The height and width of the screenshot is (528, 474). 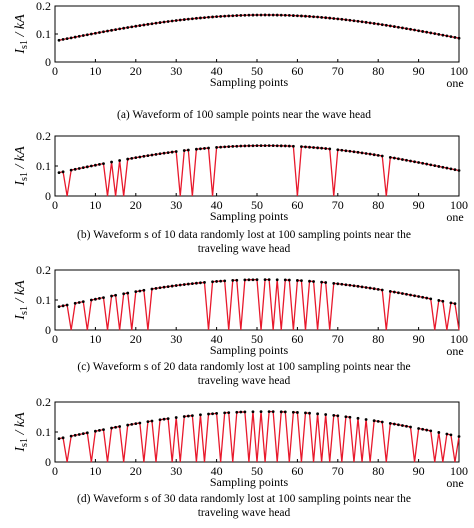 I want to click on x-tick-label: 50, so click(x=257, y=205).